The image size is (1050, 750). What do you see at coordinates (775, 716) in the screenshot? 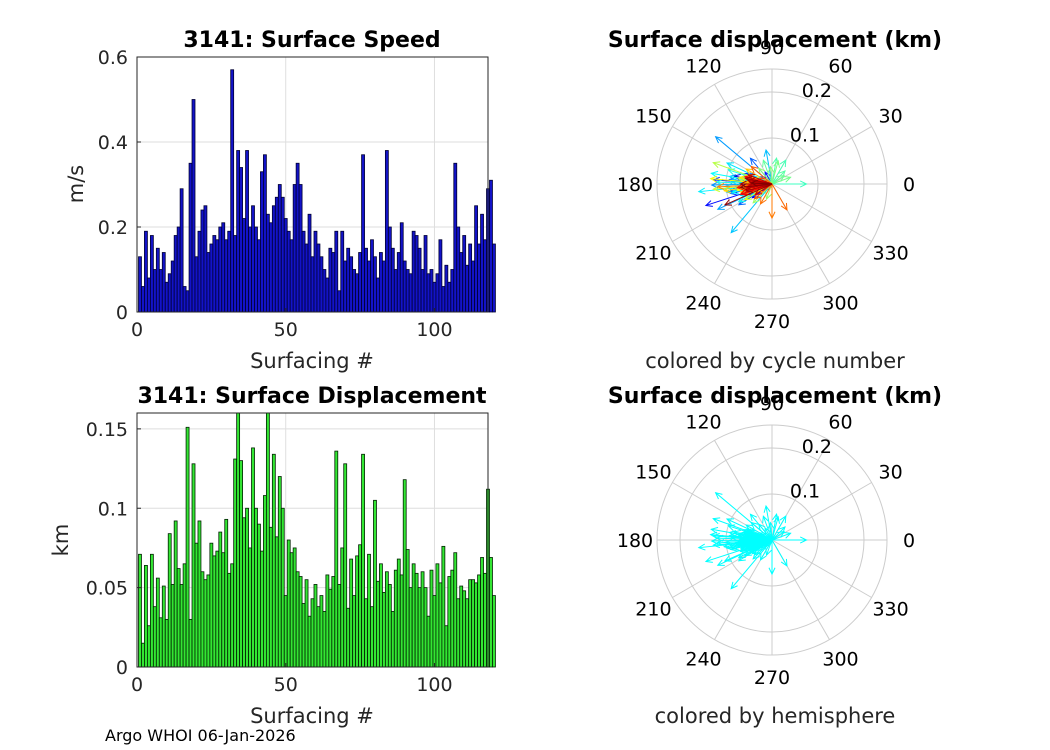
I see `polar-hemisphere-caption: colored by hemisphere` at bounding box center [775, 716].